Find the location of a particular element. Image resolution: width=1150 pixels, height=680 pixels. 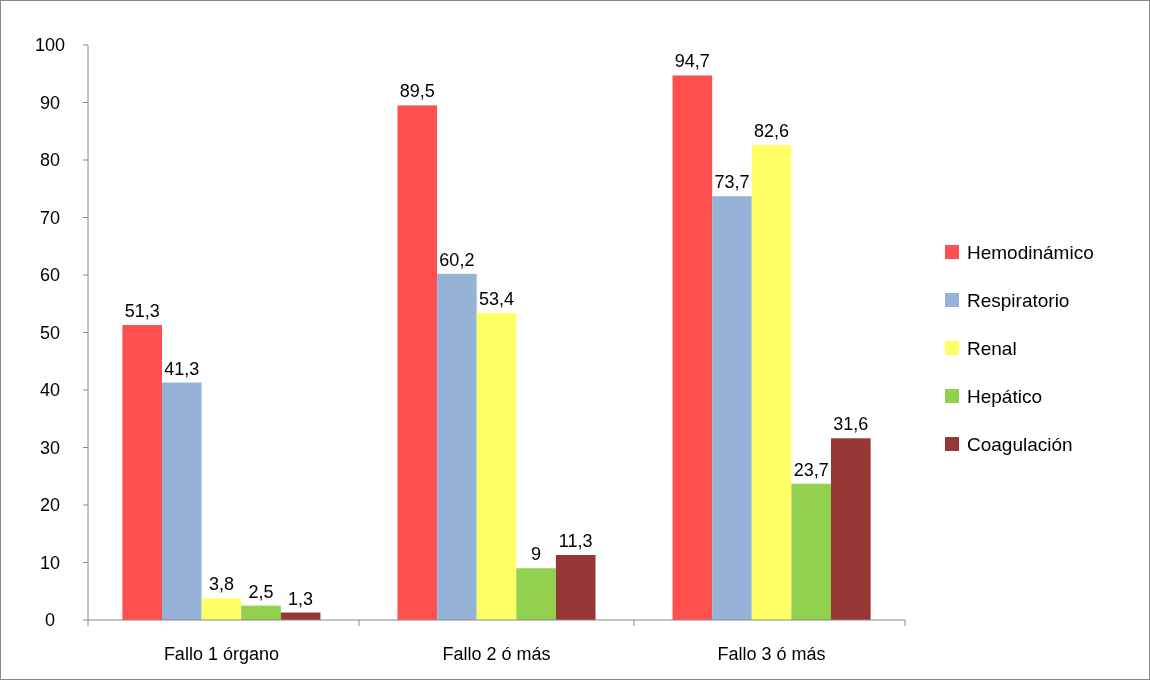

legend-label: Coagulación is located at coordinates (1020, 444).